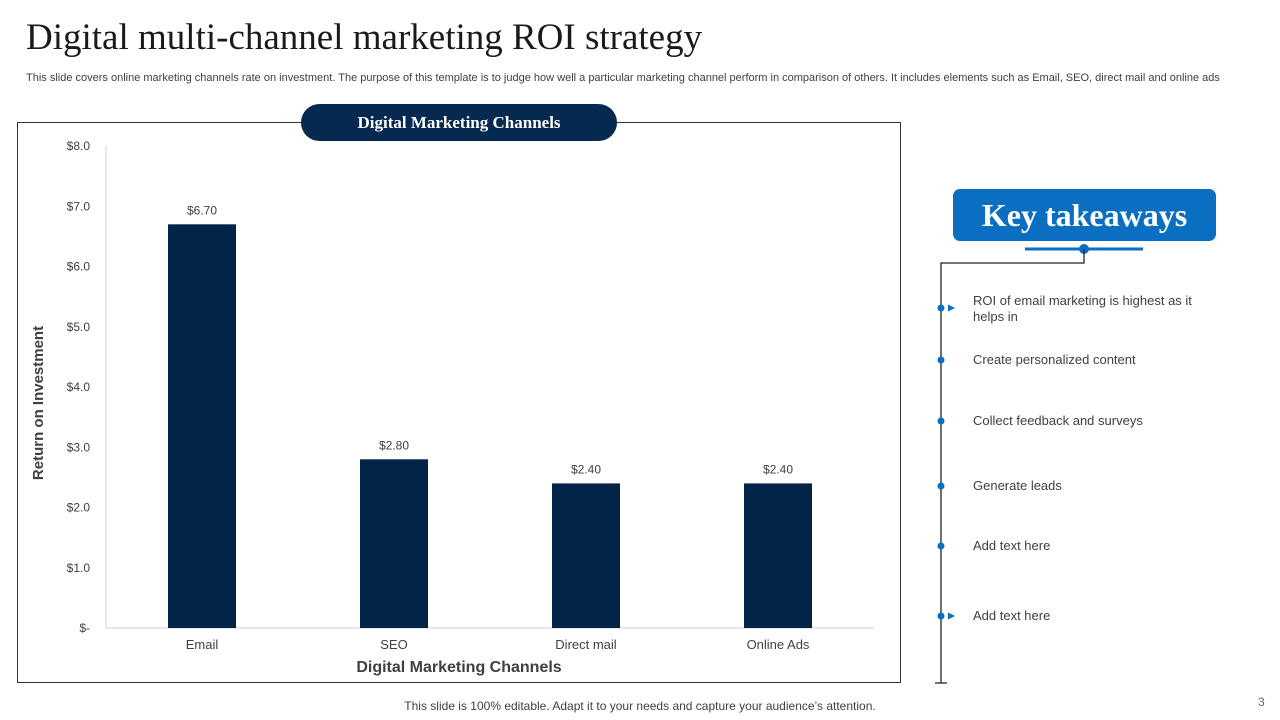 Image resolution: width=1280 pixels, height=720 pixels. Describe the element at coordinates (1054, 359) in the screenshot. I see `takeaway-item: Create personalized content` at that location.